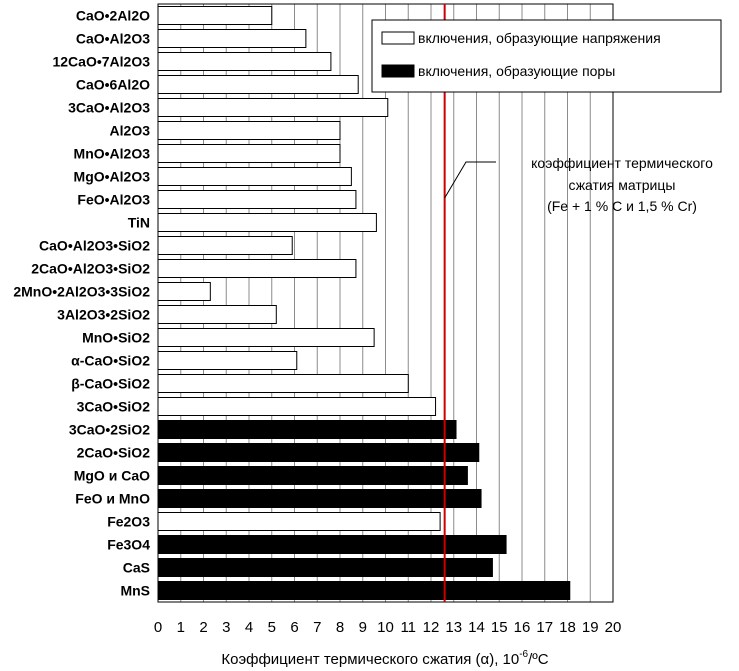 Image resolution: width=739 pixels, height=671 pixels. What do you see at coordinates (116, 338) in the screenshot?
I see `category-label: MnO•SiO2` at bounding box center [116, 338].